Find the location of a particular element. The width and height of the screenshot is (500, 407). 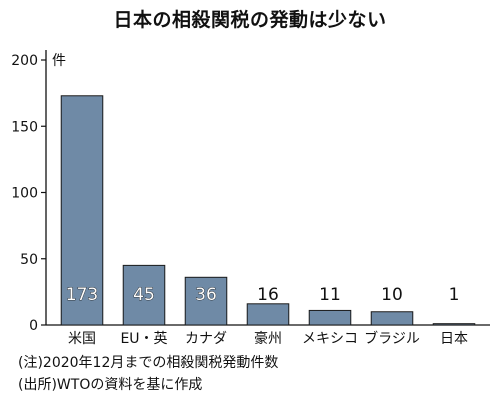

data-label: 1 is located at coordinates (454, 295).